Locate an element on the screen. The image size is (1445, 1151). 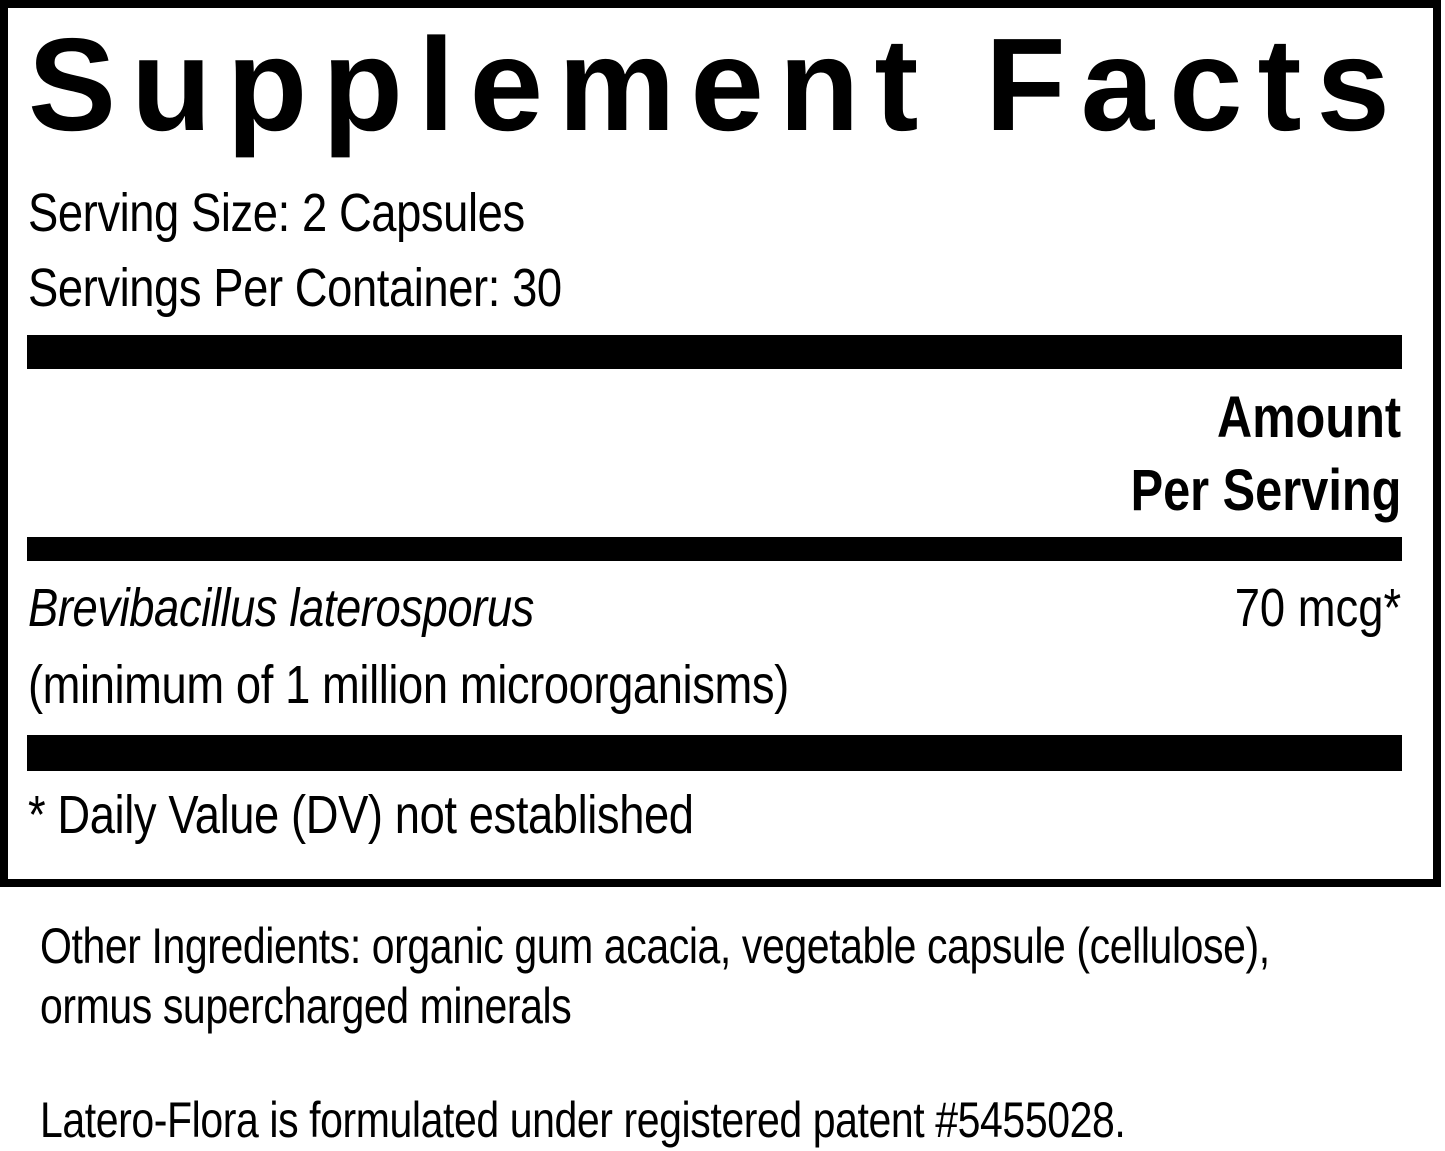
panel-title: Supplement Facts is located at coordinates (716, 84).